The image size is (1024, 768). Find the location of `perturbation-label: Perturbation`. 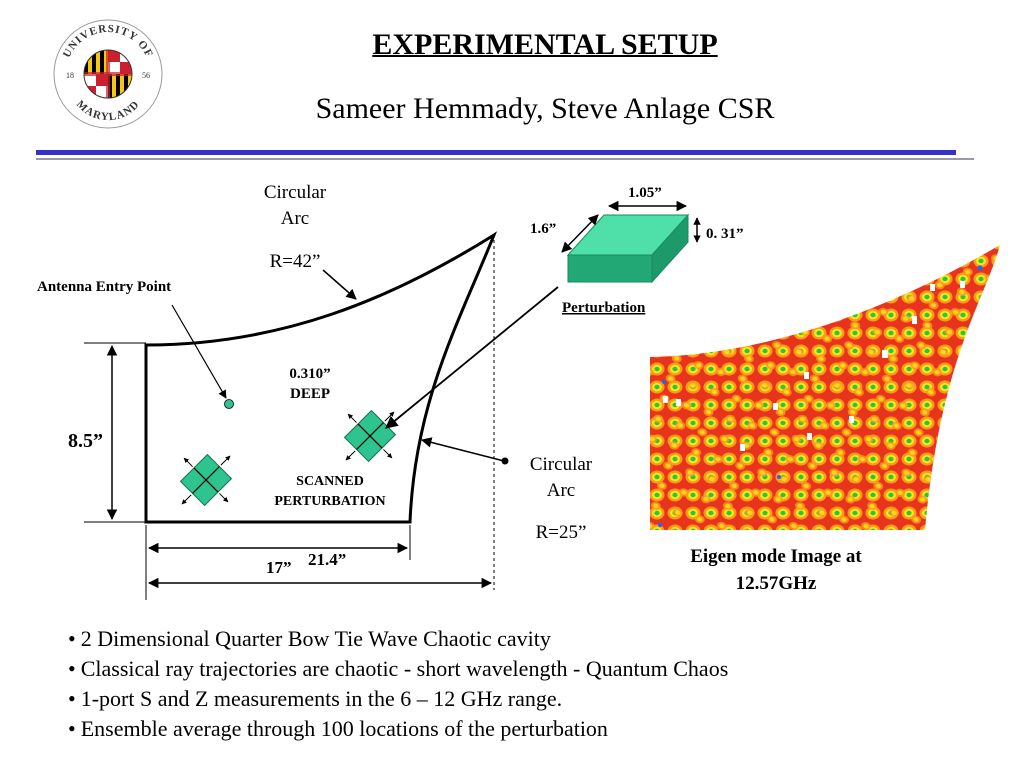

perturbation-label: Perturbation is located at coordinates (604, 308).